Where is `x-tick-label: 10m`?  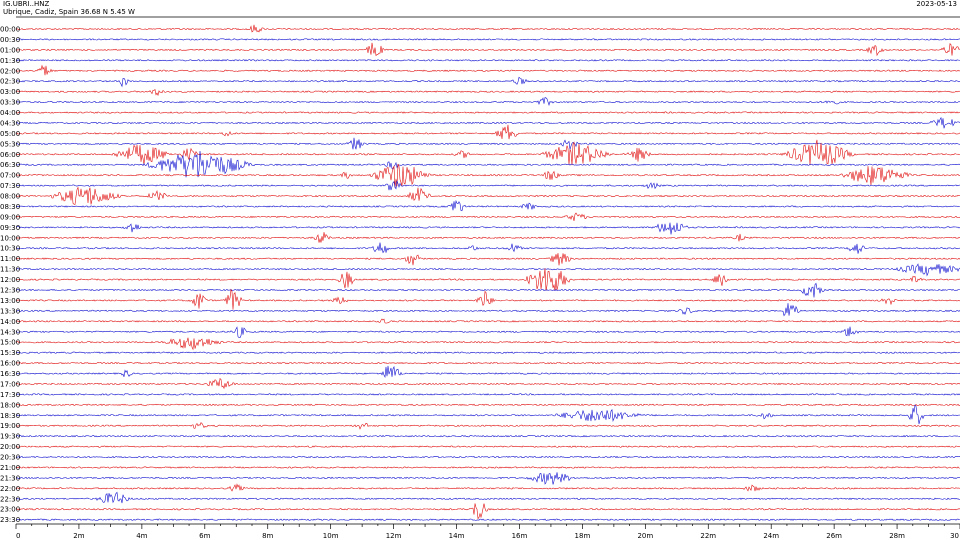 x-tick-label: 10m is located at coordinates (331, 536).